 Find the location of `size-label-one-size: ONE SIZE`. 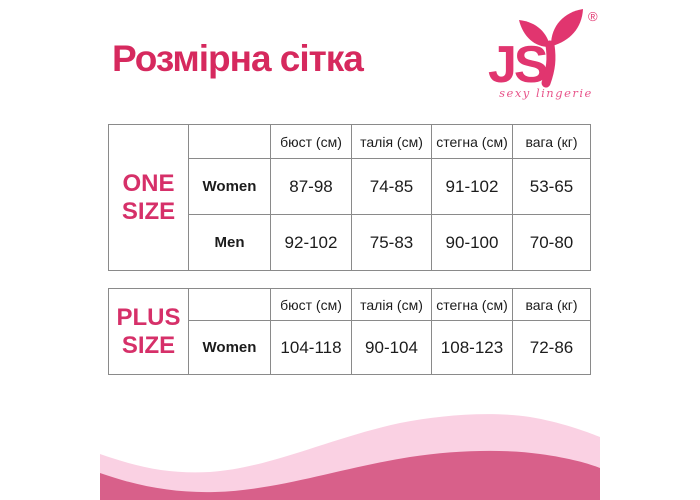

size-label-one-size: ONE SIZE is located at coordinates (148, 197).